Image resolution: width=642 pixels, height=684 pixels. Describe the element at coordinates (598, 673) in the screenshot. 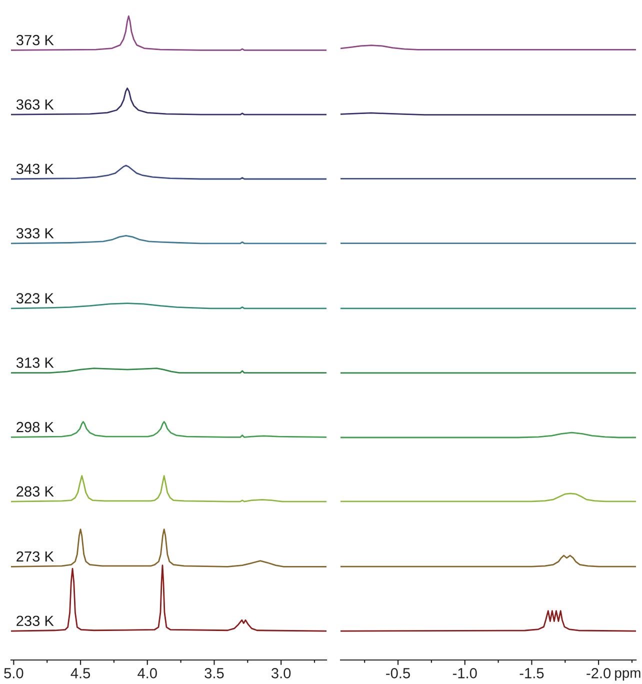

I see `x-tick-label: -2.0` at that location.